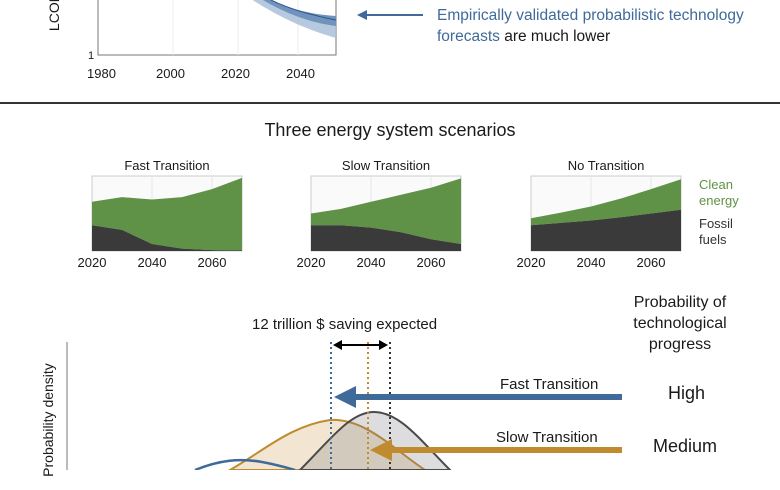 This screenshot has width=780, height=490. Describe the element at coordinates (170, 73) in the screenshot. I see `lcoe-x-tick-2000: 2000` at that location.